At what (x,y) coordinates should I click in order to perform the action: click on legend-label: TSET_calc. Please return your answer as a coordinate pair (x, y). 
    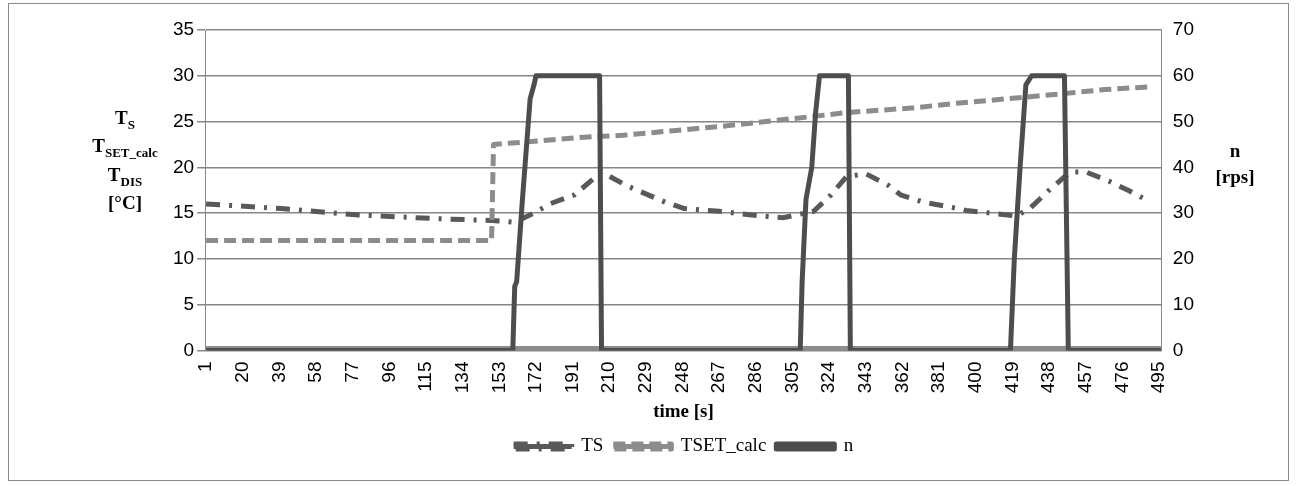
    Looking at the image, I should click on (723, 445).